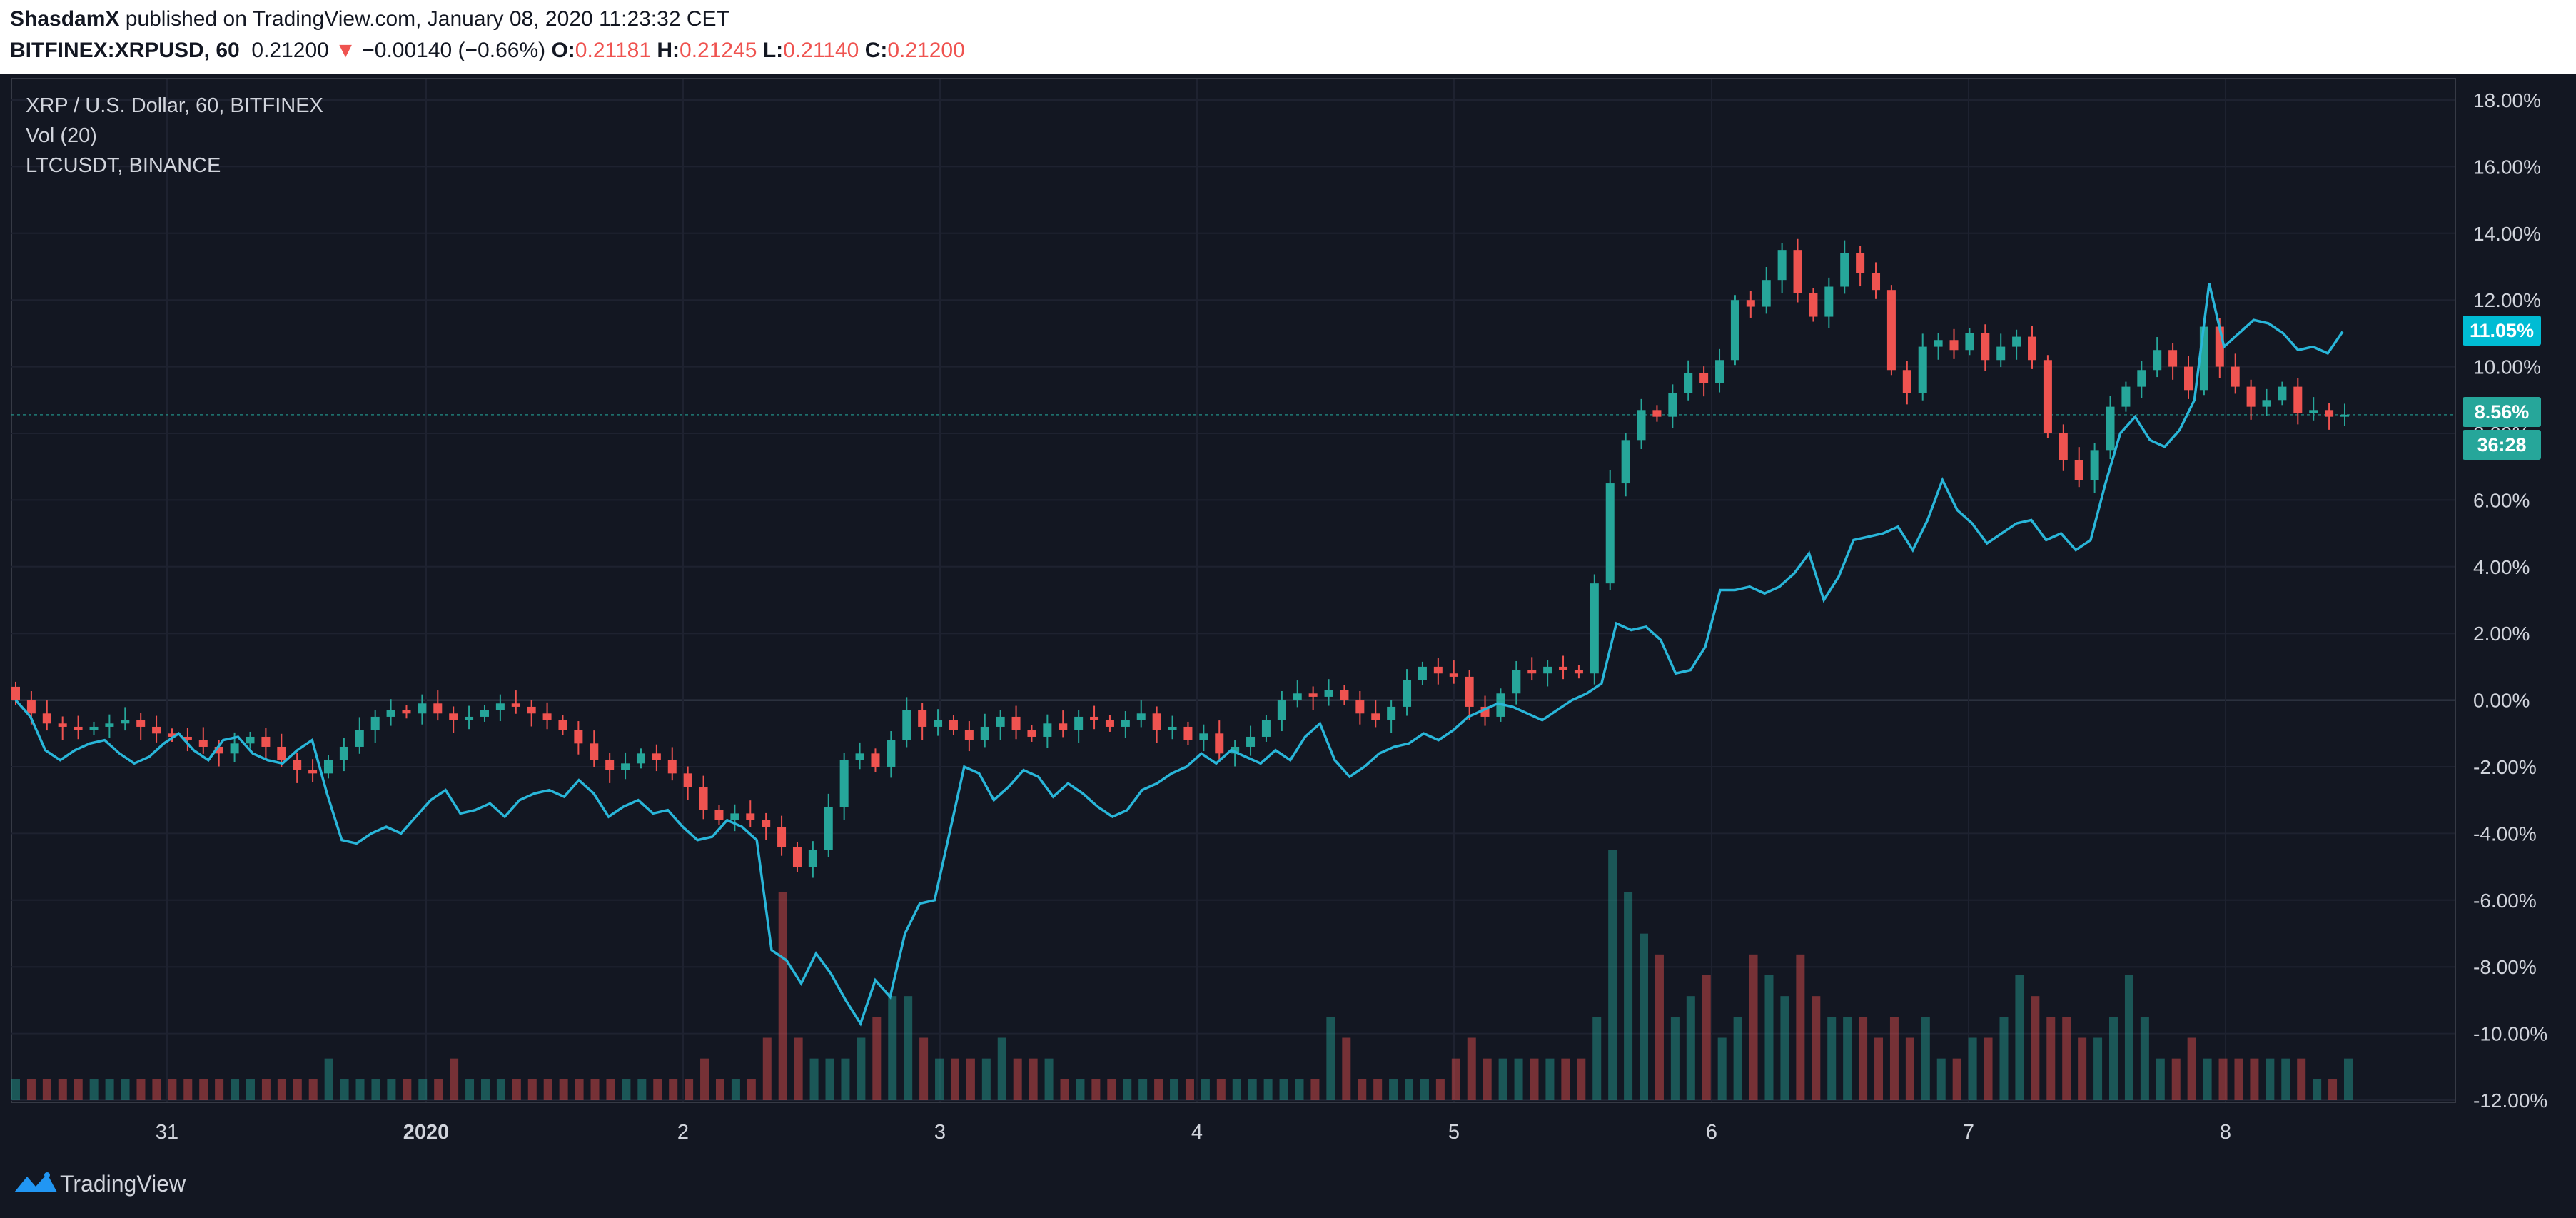 The image size is (2576, 1218). What do you see at coordinates (2502, 331) in the screenshot?
I see `ltc-last-value-tag: 11.05%` at bounding box center [2502, 331].